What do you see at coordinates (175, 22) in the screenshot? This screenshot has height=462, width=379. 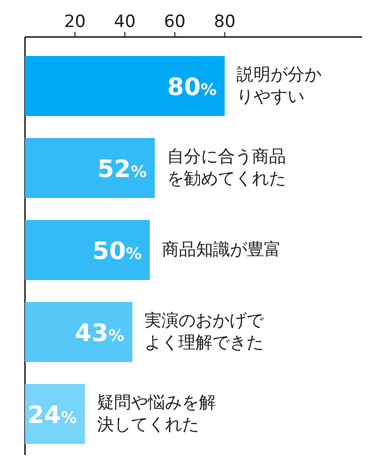 I see `x-tick-label: 60` at bounding box center [175, 22].